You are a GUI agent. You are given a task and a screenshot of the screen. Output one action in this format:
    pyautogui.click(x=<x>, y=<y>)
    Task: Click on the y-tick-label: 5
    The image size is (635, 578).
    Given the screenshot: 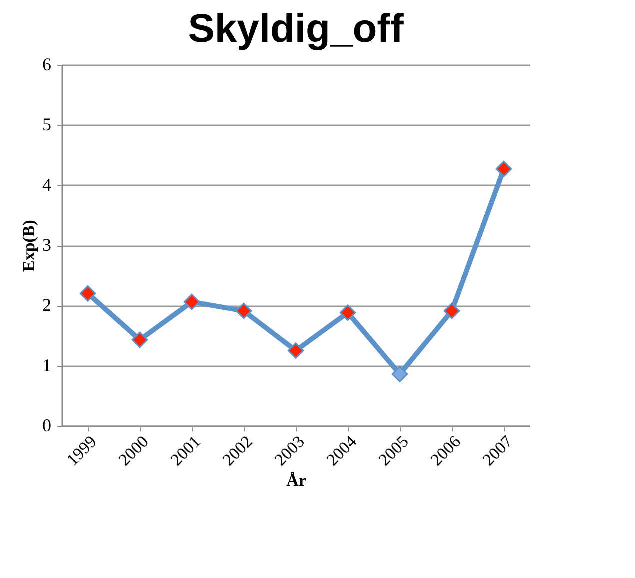 What is the action you would take?
    pyautogui.click(x=47, y=124)
    